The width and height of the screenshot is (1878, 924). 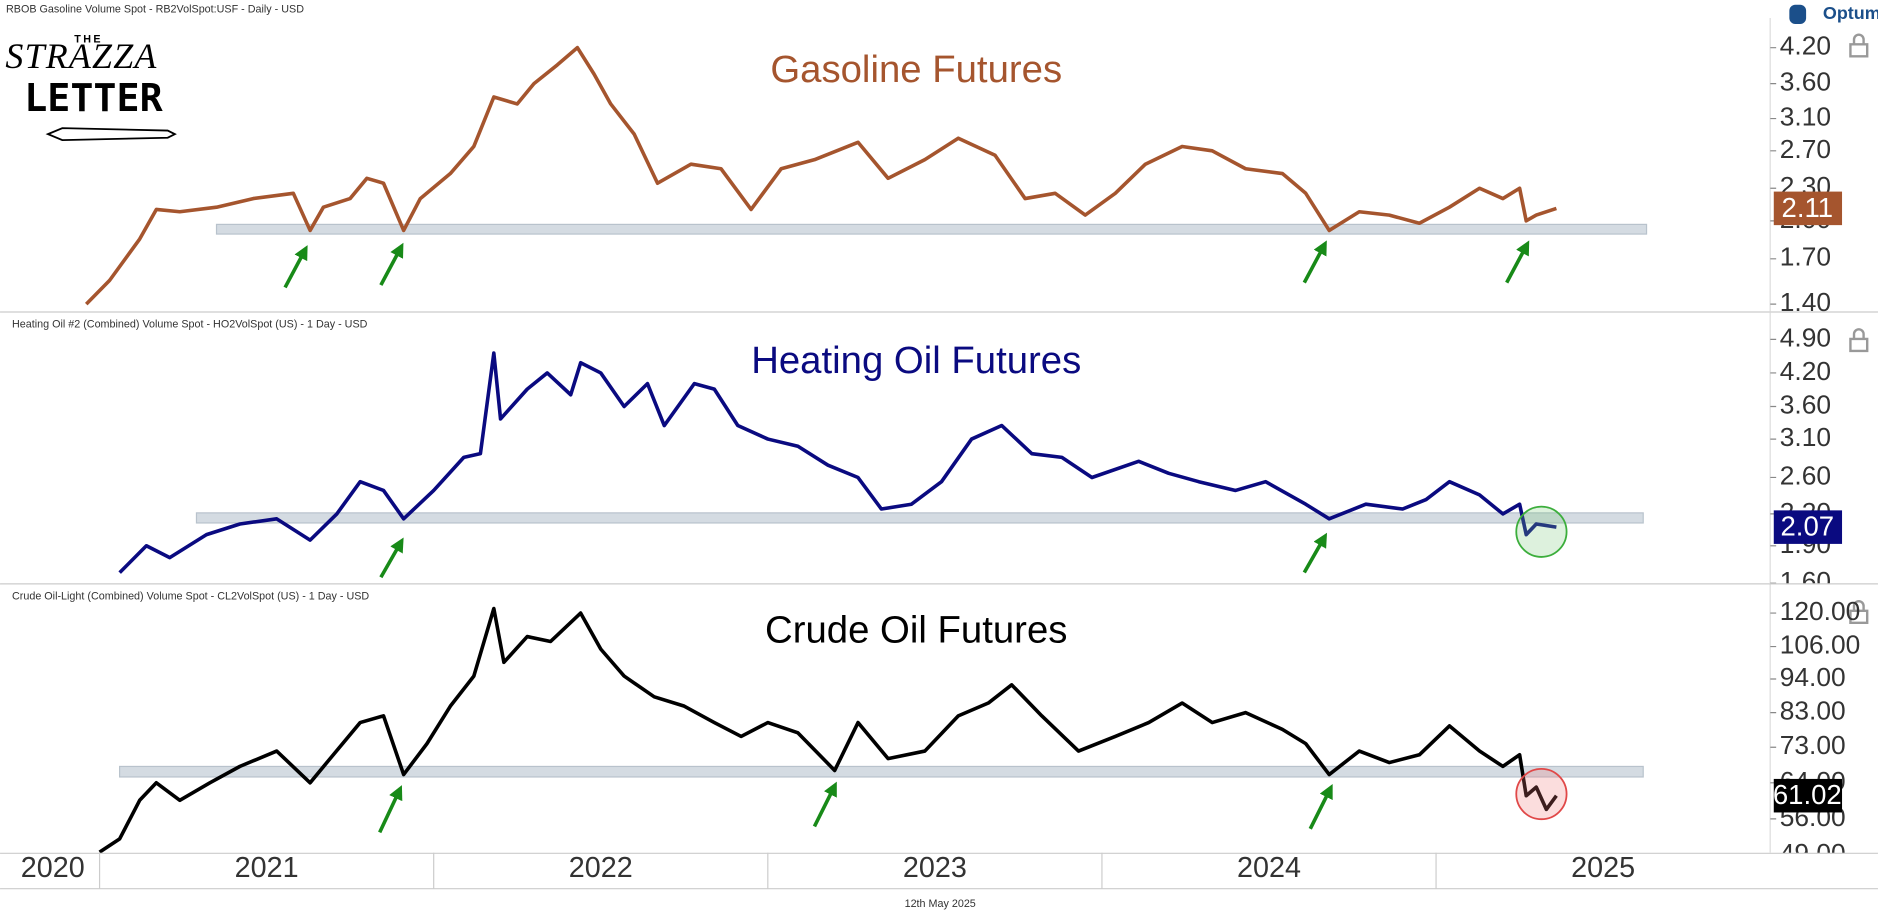 What do you see at coordinates (1820, 611) in the screenshot?
I see `y-tick-label: 120.00` at bounding box center [1820, 611].